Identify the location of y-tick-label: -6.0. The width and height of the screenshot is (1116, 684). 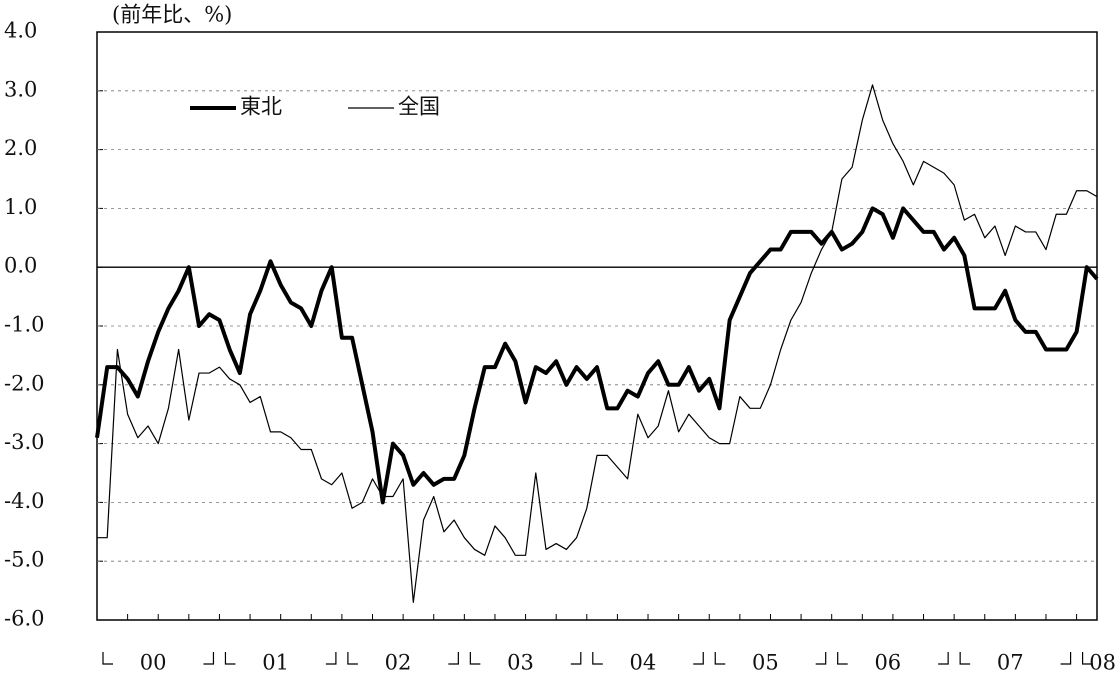
(24, 619).